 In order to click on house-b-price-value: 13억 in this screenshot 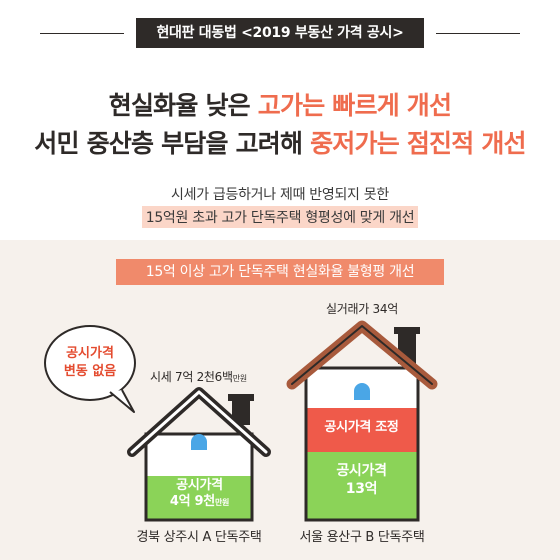, I will do `click(361, 489)`.